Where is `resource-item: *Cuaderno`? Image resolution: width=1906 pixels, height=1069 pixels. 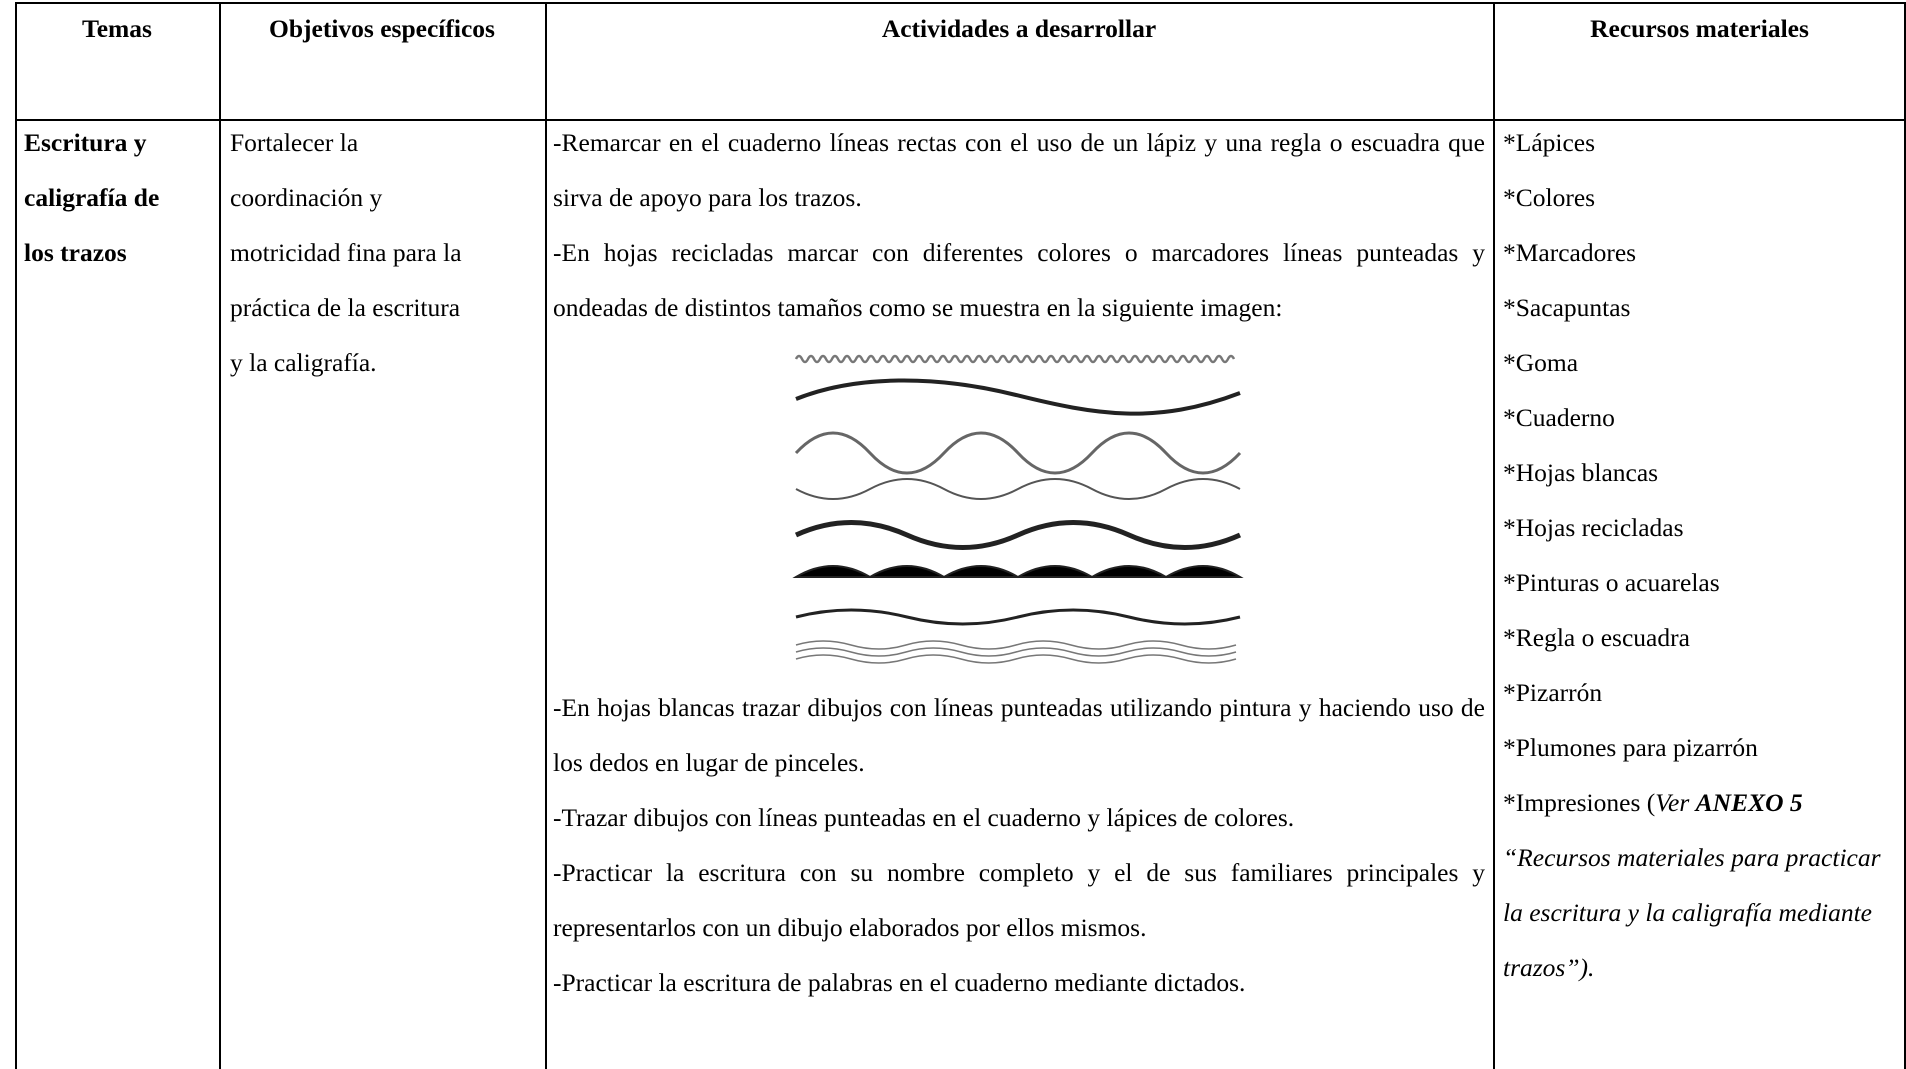 resource-item: *Cuaderno is located at coordinates (1559, 417).